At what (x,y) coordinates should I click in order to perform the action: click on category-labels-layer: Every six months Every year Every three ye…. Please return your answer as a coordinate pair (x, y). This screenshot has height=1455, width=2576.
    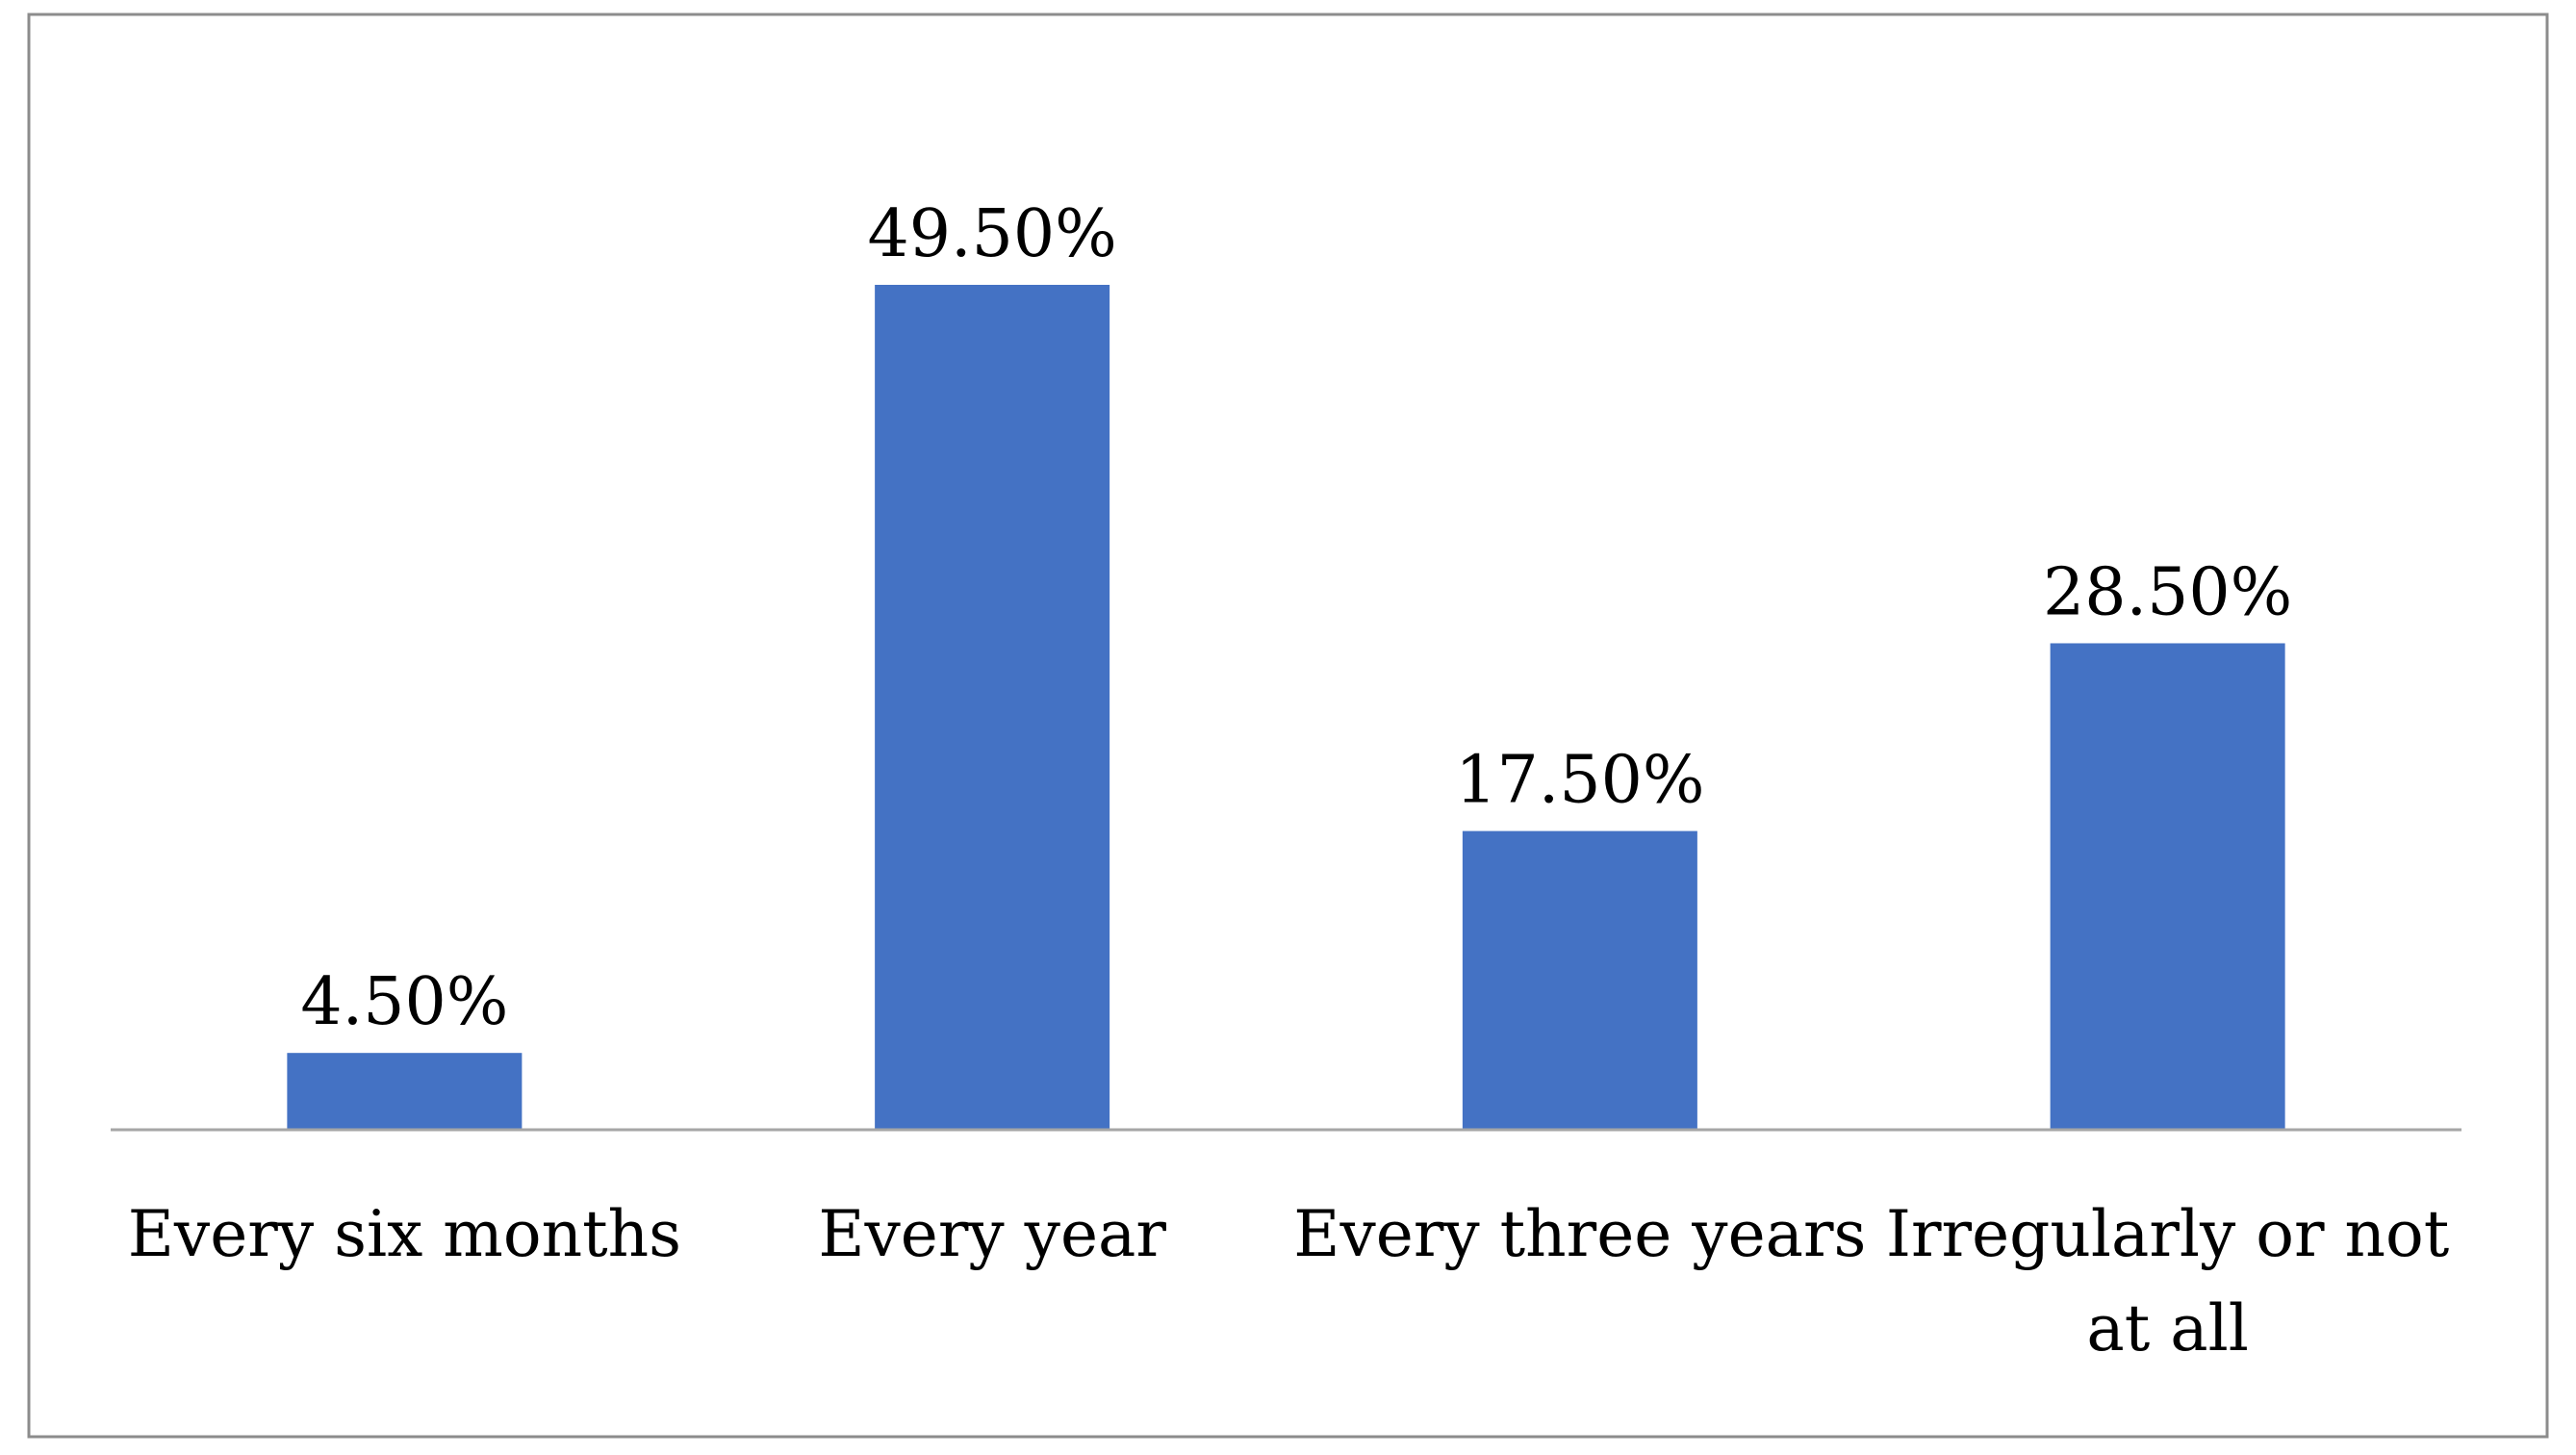
    Looking at the image, I should click on (1289, 1282).